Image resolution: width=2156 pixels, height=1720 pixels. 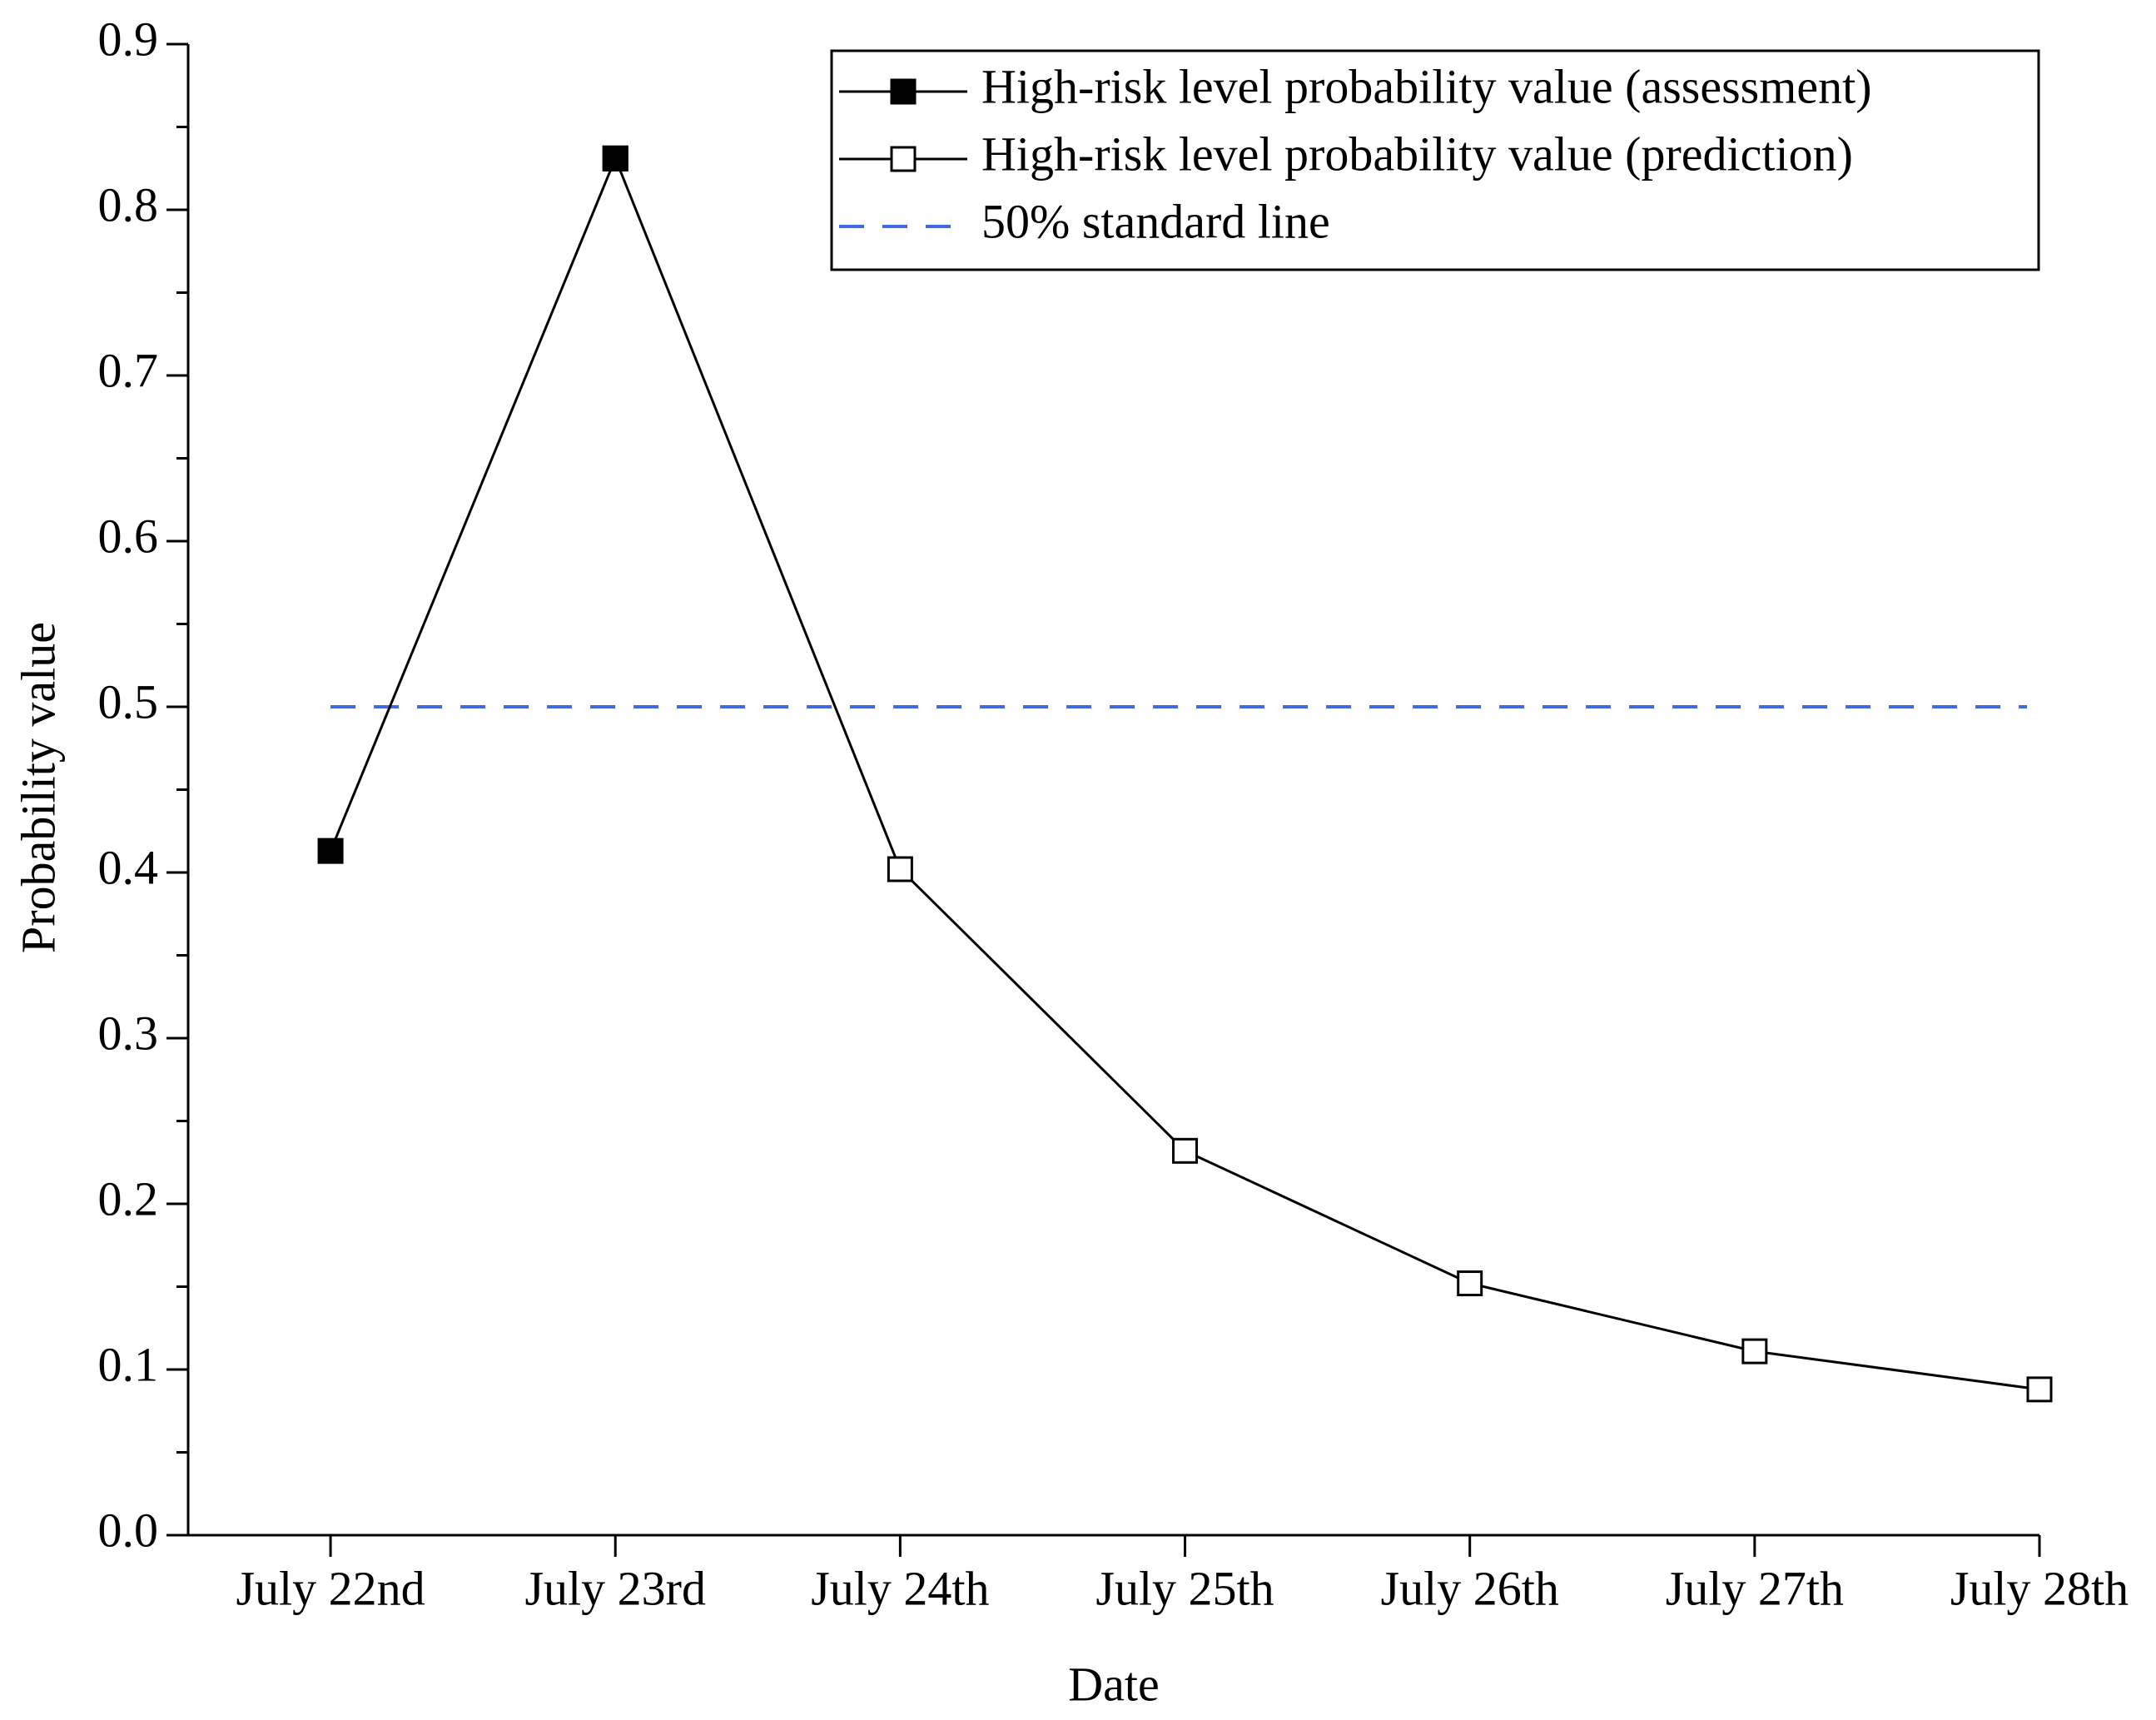 I want to click on series-line, so click(x=473, y=504).